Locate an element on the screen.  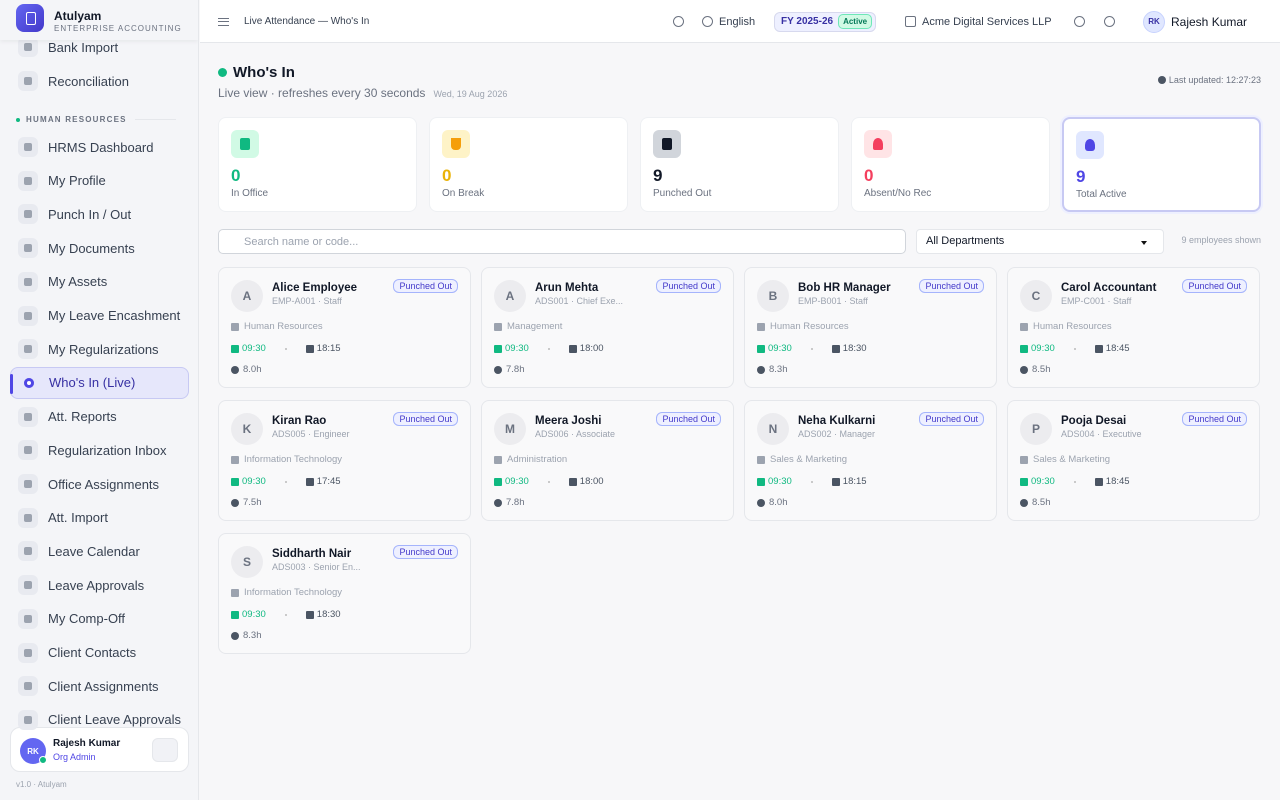
hours-row: 8.3h is located at coordinates (772, 369).